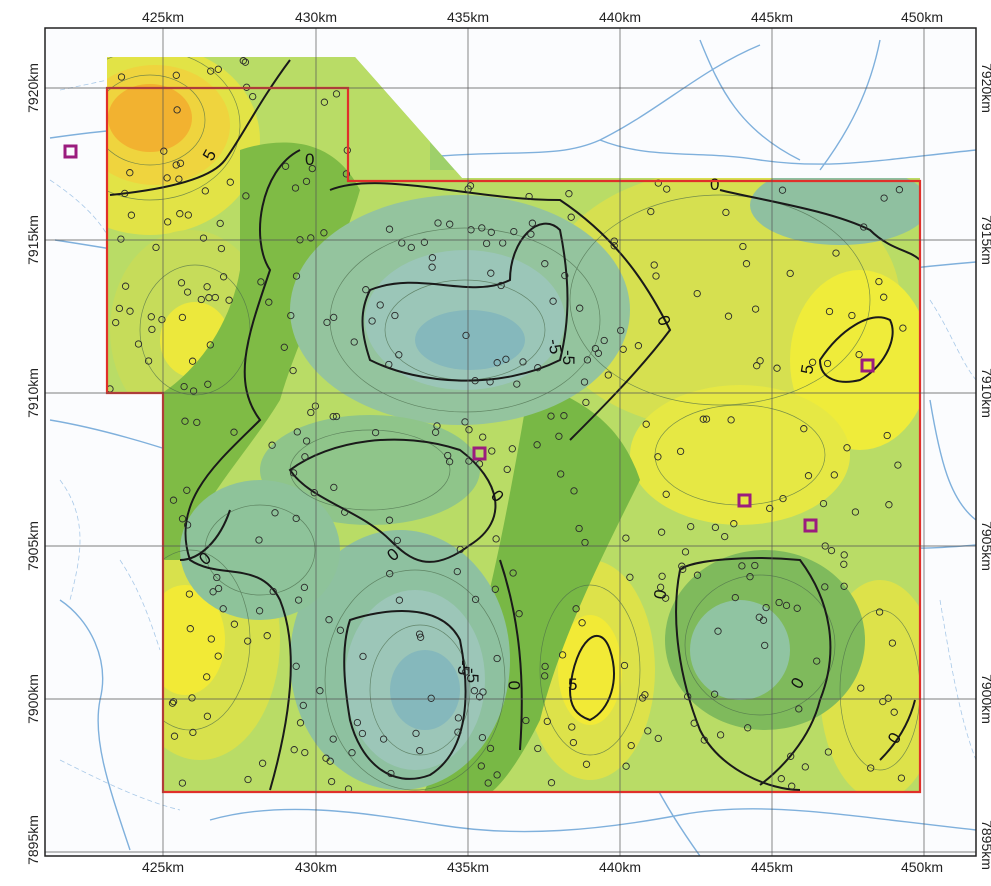 The width and height of the screenshot is (991, 886). Describe the element at coordinates (405, 695) in the screenshot. I see `contour-minus-five-south` at that location.